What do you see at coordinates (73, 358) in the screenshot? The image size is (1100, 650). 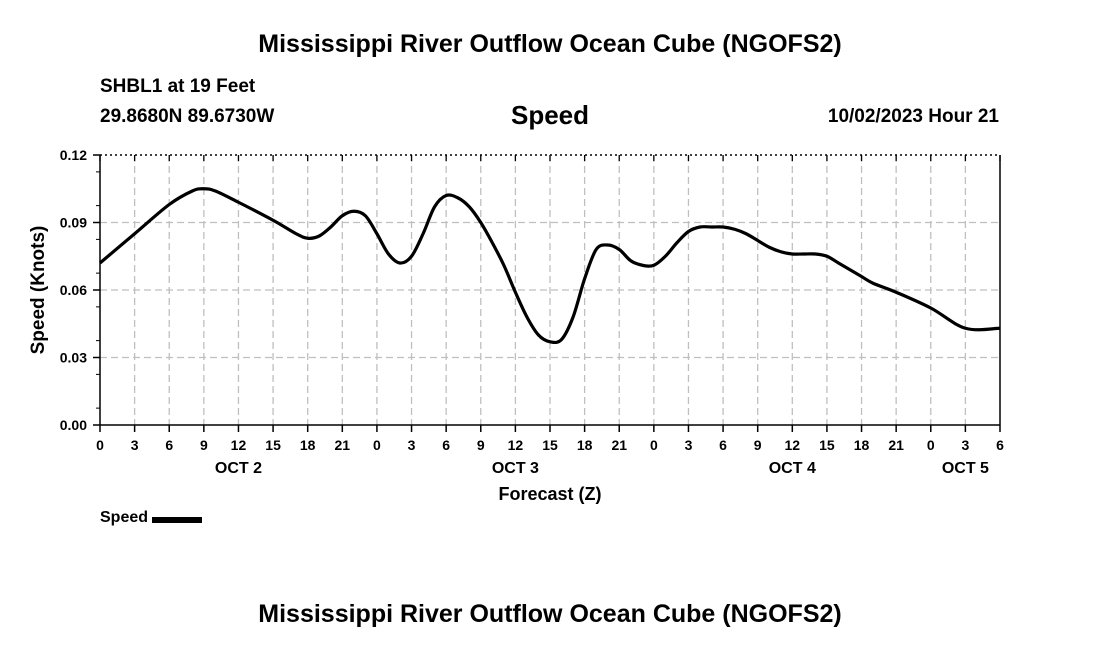 I see `y-tick-label: 0.03` at bounding box center [73, 358].